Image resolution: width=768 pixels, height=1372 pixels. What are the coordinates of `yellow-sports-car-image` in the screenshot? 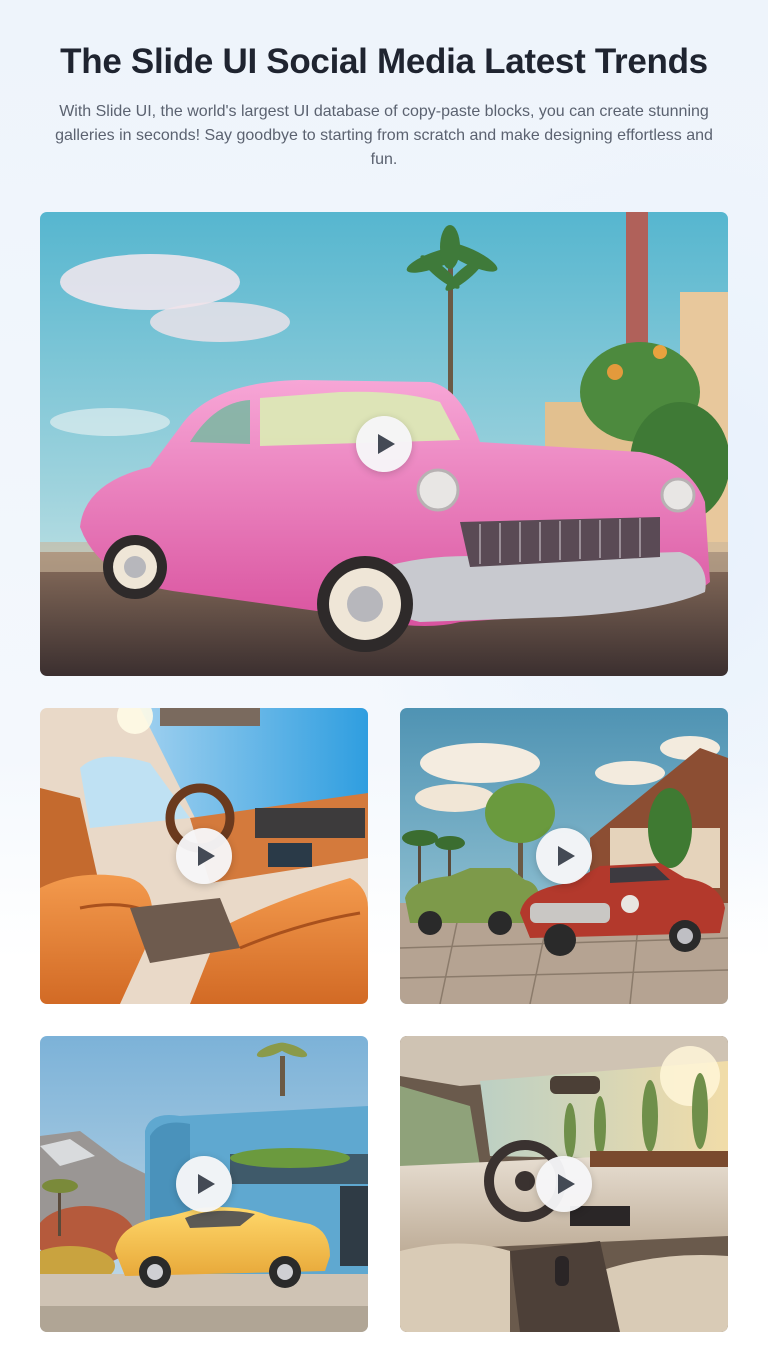 It's located at (204, 1184).